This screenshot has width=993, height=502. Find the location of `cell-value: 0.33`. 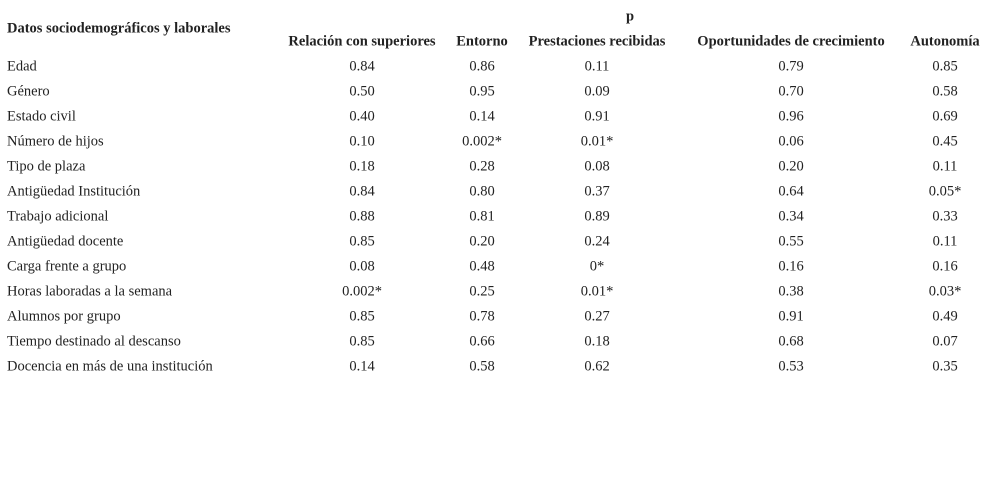

cell-value: 0.33 is located at coordinates (945, 216).